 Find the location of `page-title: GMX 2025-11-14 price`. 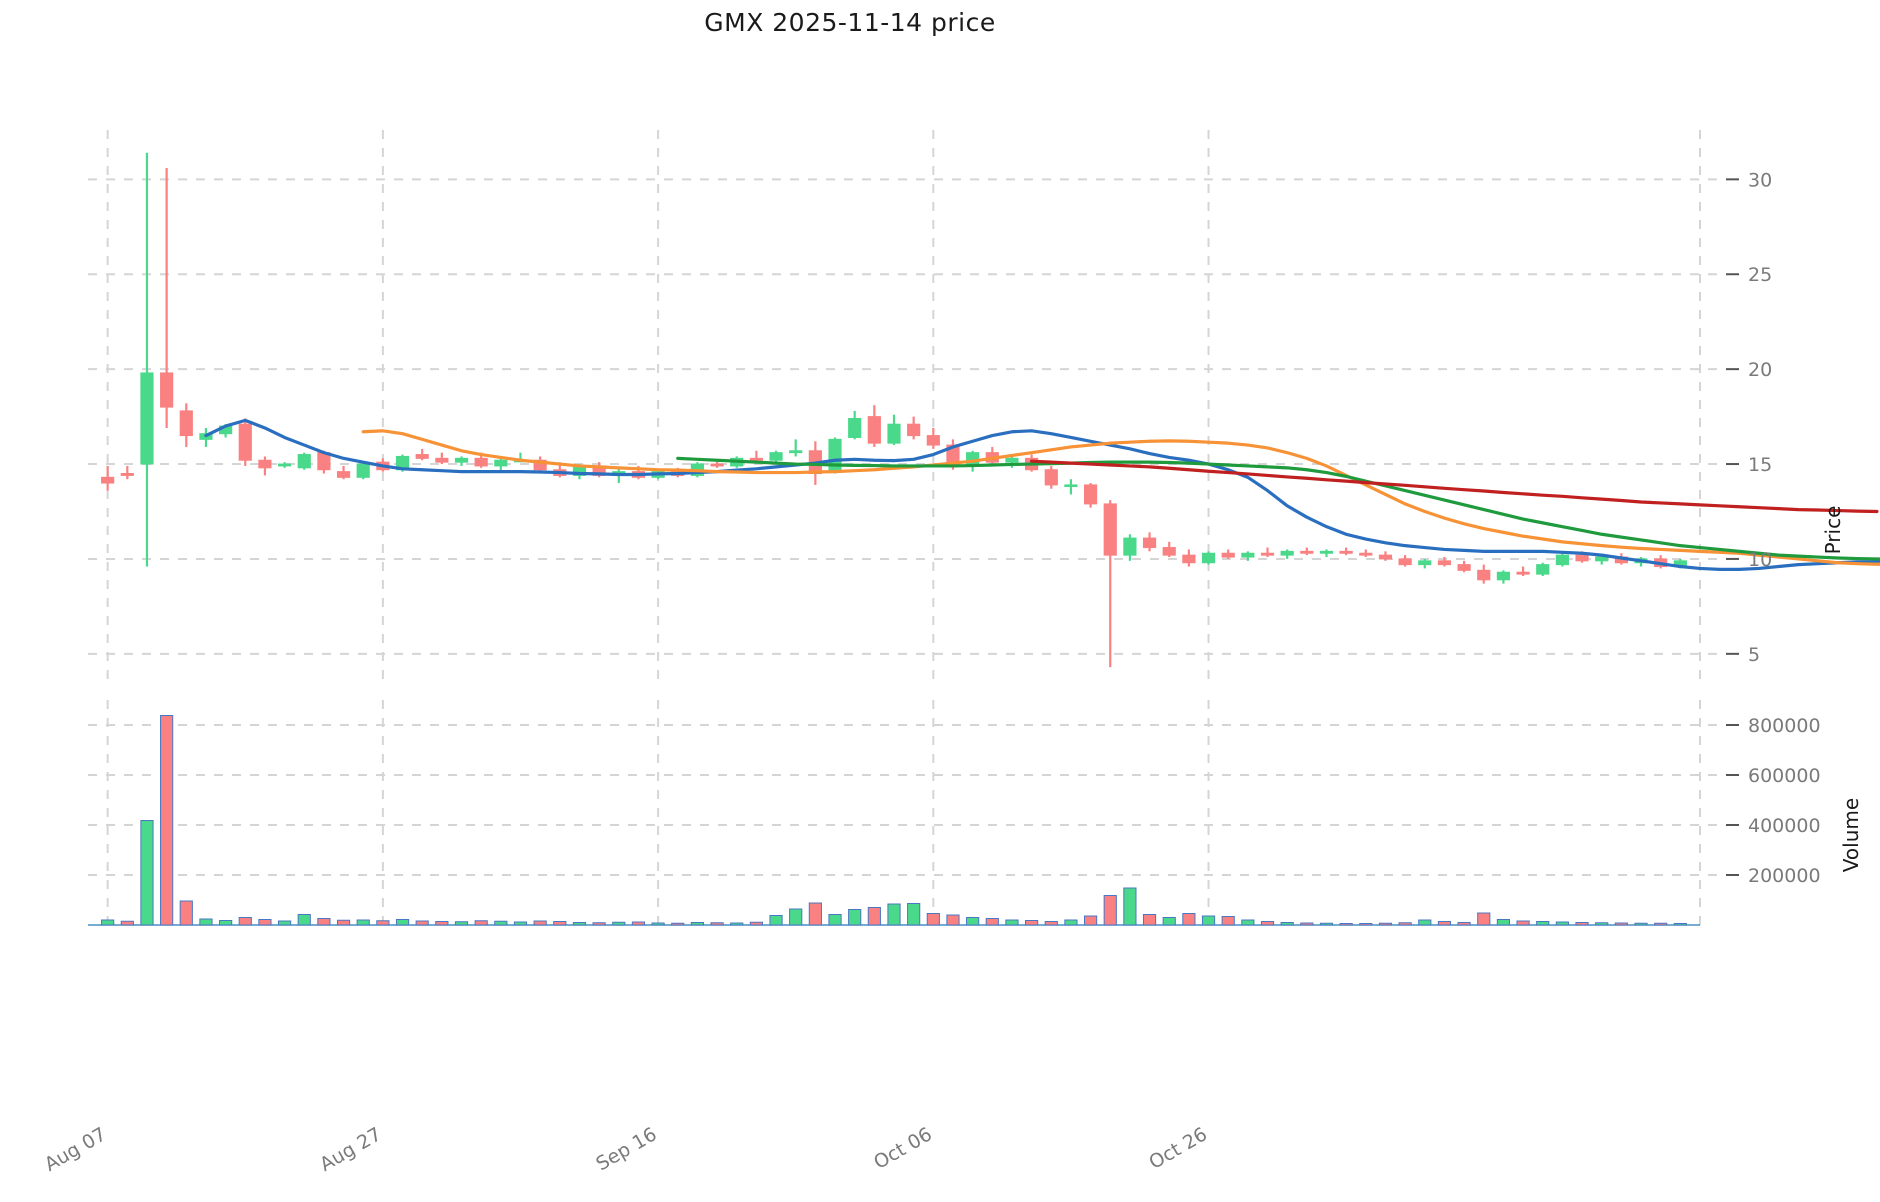

page-title: GMX 2025-11-14 price is located at coordinates (850, 22).